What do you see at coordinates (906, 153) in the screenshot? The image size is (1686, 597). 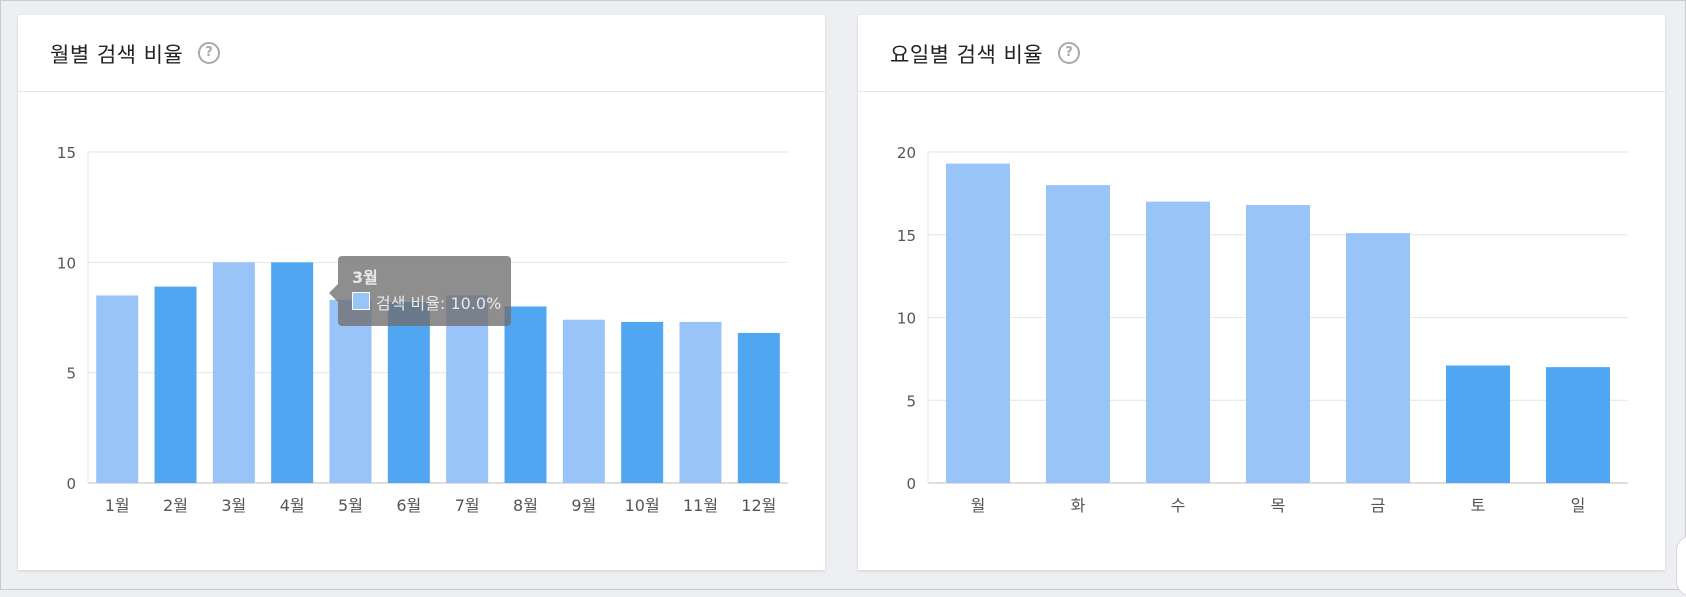 I see `y-tick-label: 20` at bounding box center [906, 153].